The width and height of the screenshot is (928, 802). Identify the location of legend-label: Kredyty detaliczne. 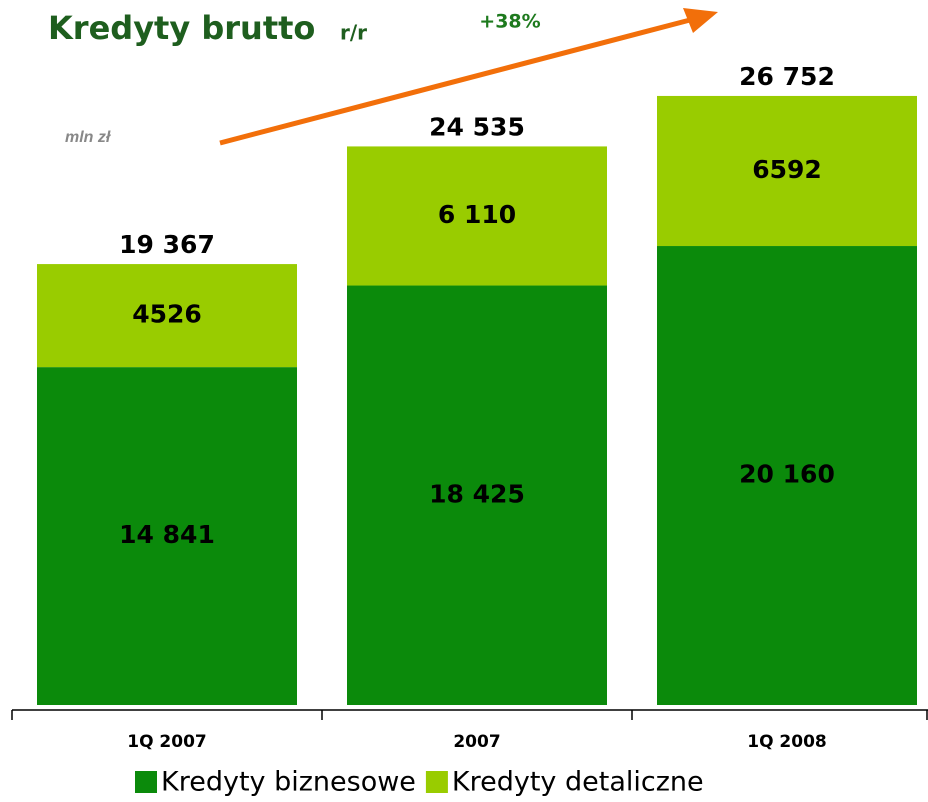
(578, 782).